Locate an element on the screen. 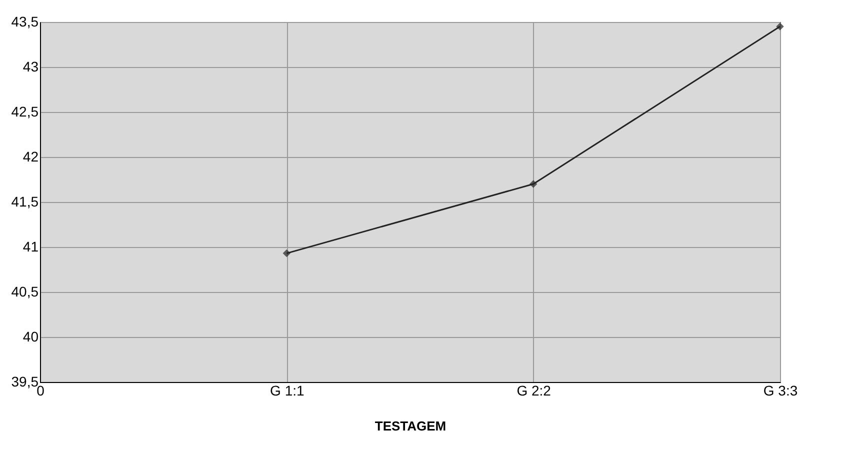 This screenshot has height=475, width=850. x-tick-label: G 2:2 is located at coordinates (534, 390).